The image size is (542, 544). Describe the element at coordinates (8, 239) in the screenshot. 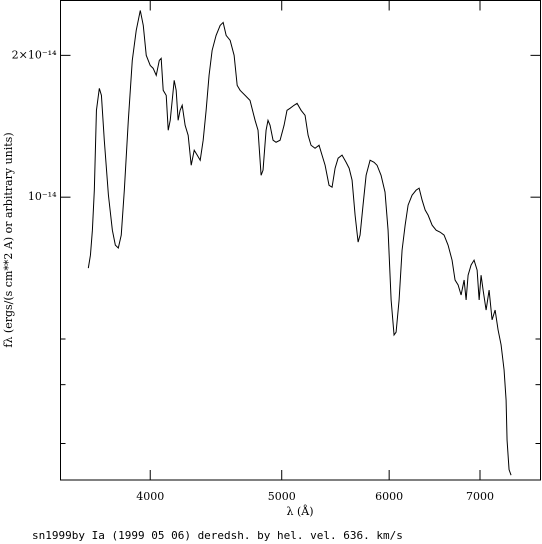

I see `y-axis-label: fλ (ergs/(s cm**2 A) or arbitrary units)` at that location.